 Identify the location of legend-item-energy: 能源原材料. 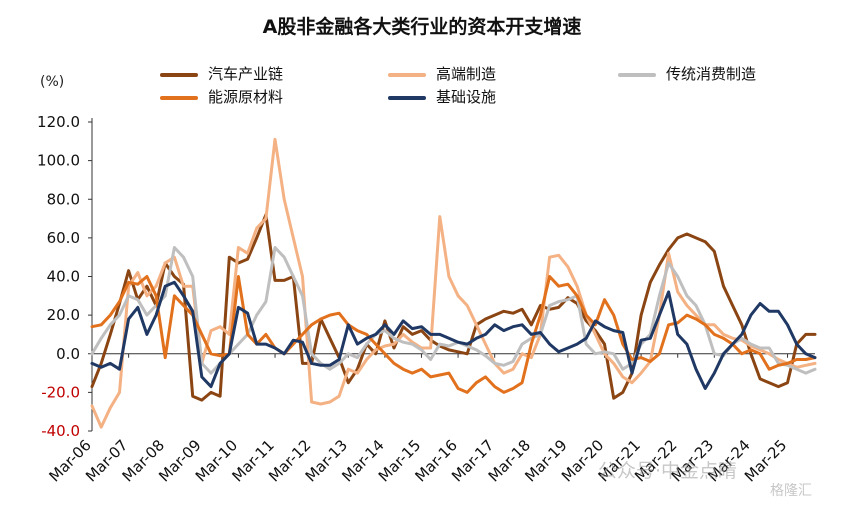
(221, 96).